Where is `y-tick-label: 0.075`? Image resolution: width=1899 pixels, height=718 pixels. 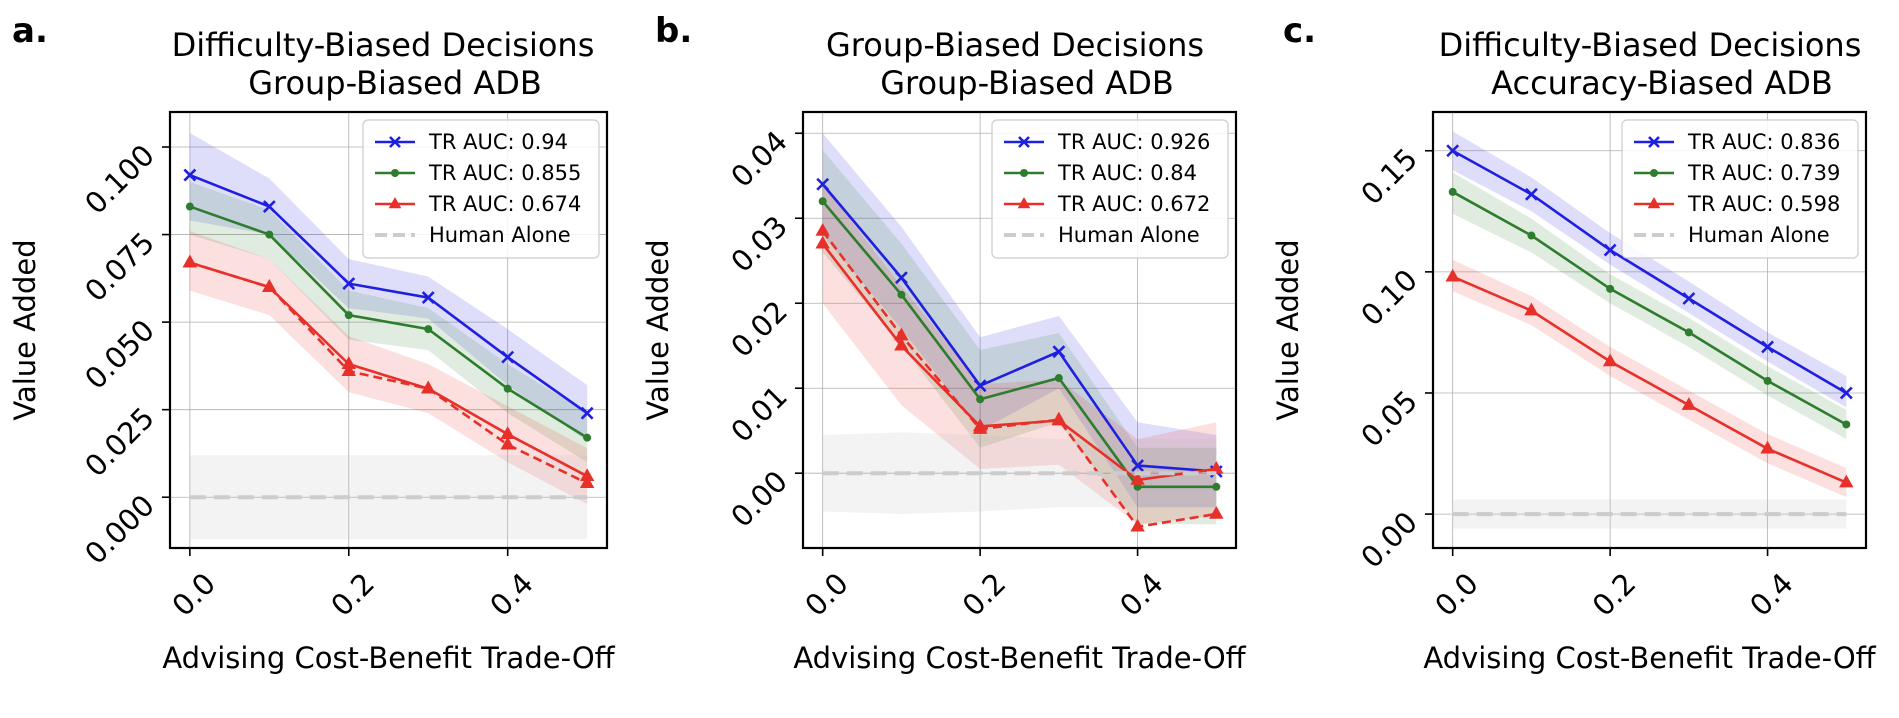 y-tick-label: 0.075 is located at coordinates (119, 266).